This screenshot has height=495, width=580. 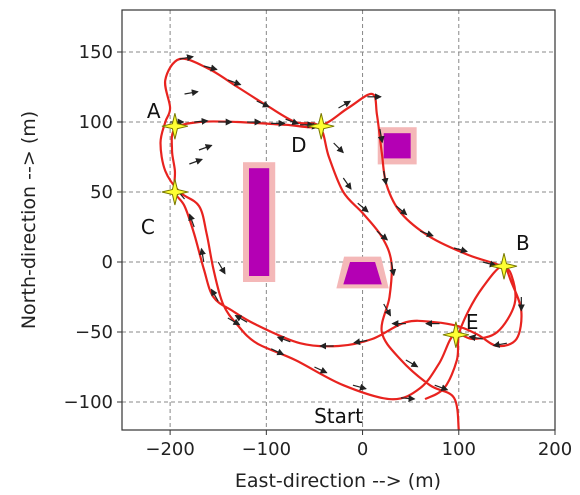 What do you see at coordinates (298, 145) in the screenshot?
I see `waypoint-label: D` at bounding box center [298, 145].